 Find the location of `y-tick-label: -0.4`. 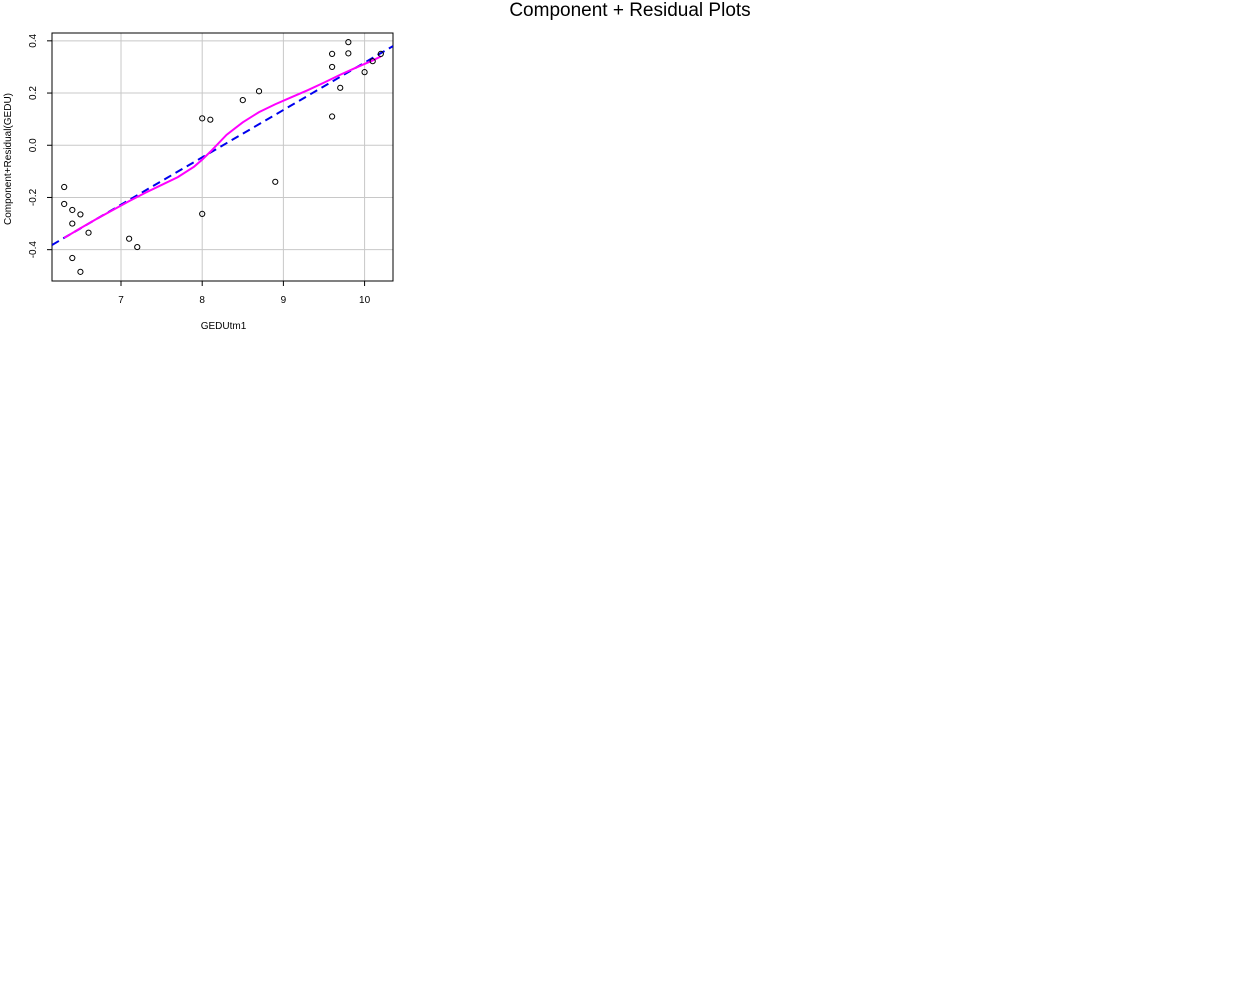

y-tick-label: -0.4 is located at coordinates (33, 250).